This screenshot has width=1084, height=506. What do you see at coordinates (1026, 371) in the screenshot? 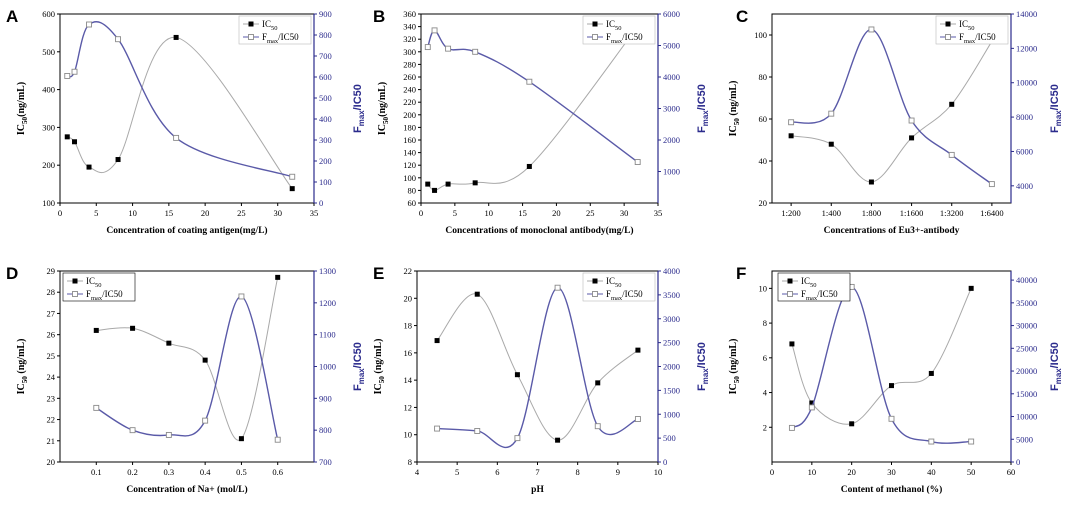
I see `y2-tick-label: 20000` at bounding box center [1026, 371].